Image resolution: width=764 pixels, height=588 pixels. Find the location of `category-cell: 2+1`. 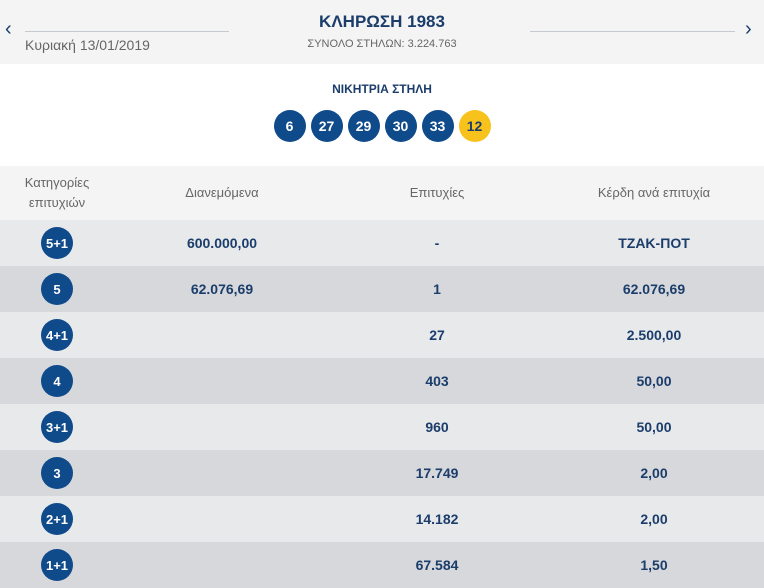

category-cell: 2+1 is located at coordinates (57, 519).